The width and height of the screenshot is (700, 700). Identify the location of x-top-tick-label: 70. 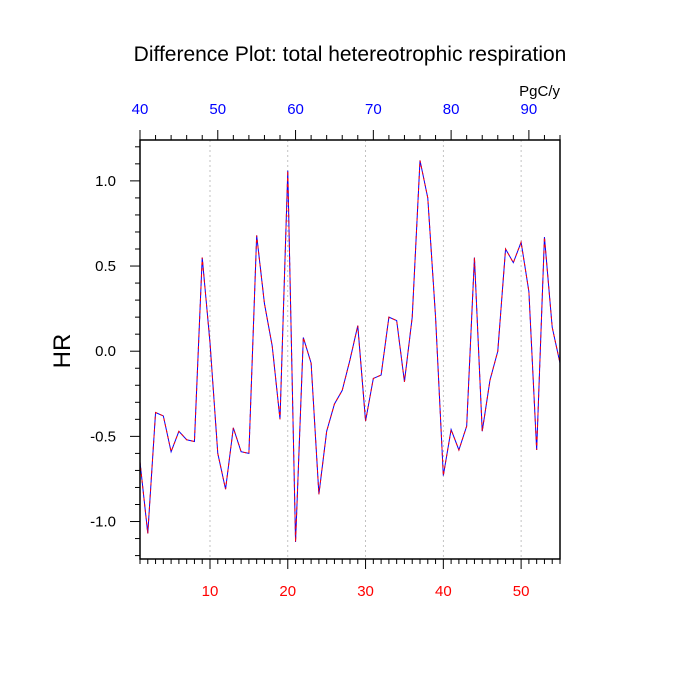
(373, 109).